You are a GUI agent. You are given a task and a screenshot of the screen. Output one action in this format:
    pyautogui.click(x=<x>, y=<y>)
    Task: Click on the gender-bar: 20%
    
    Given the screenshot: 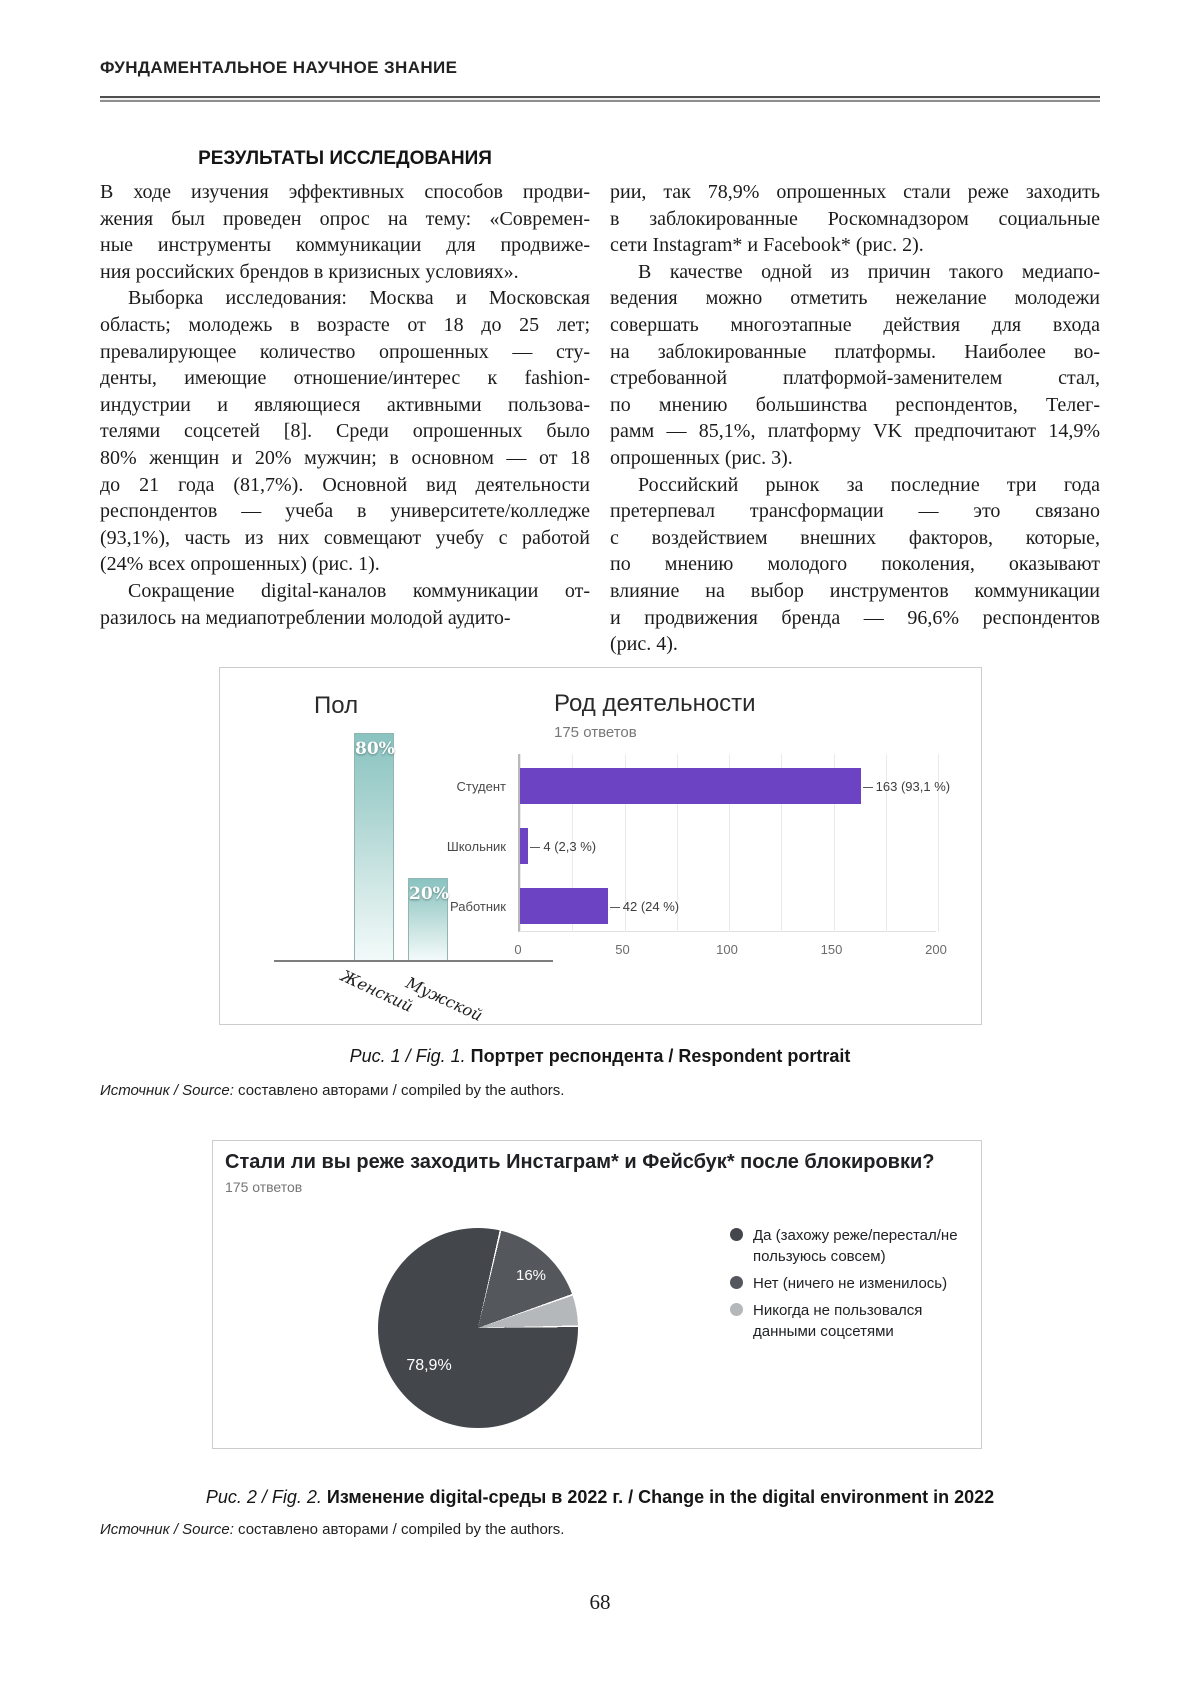 What is the action you would take?
    pyautogui.click(x=428, y=919)
    